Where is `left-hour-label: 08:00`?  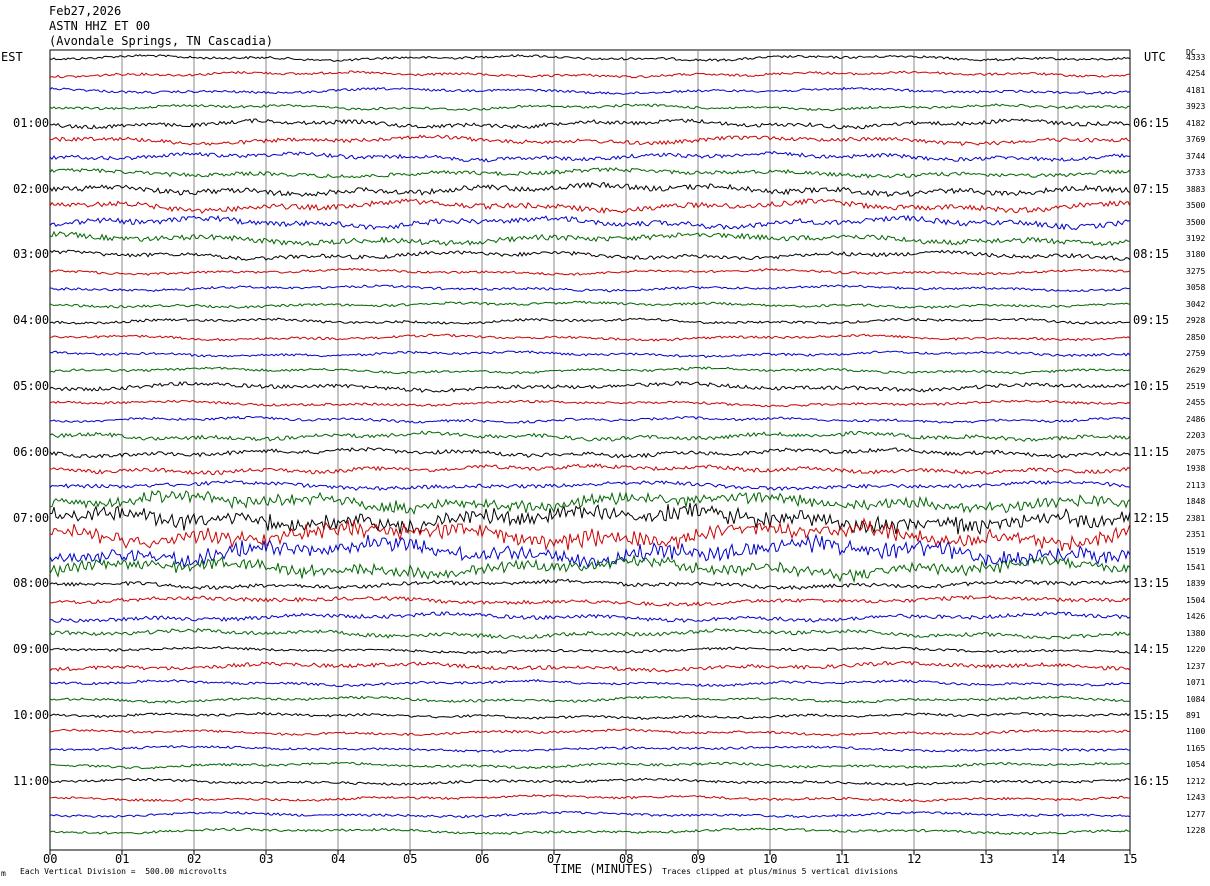 left-hour-label: 08:00 is located at coordinates (31, 583).